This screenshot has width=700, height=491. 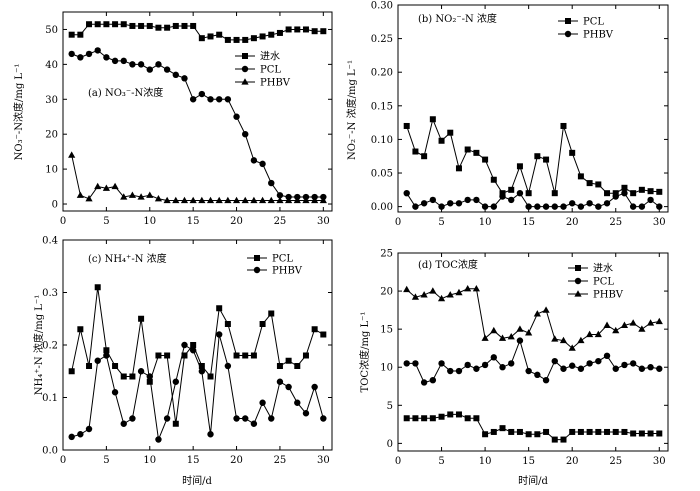 What do you see at coordinates (351, 110) in the screenshot?
I see `ylabel-b: NO₂⁻-N 浓度/mg L⁻¹` at bounding box center [351, 110].